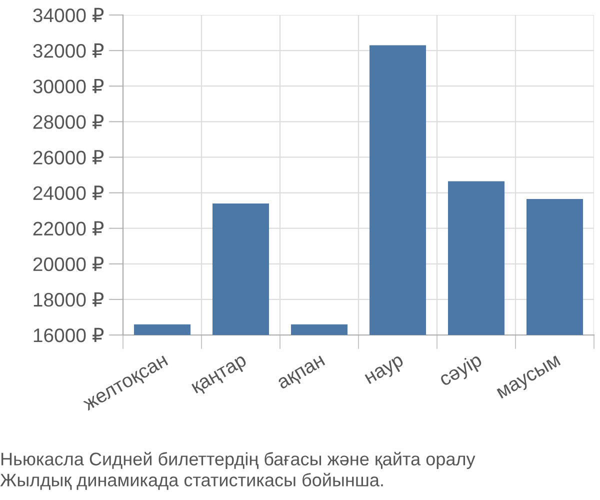 The height and width of the screenshot is (500, 600). What do you see at coordinates (69, 335) in the screenshot?
I see `y-tick-label: 16000 ₽` at bounding box center [69, 335].